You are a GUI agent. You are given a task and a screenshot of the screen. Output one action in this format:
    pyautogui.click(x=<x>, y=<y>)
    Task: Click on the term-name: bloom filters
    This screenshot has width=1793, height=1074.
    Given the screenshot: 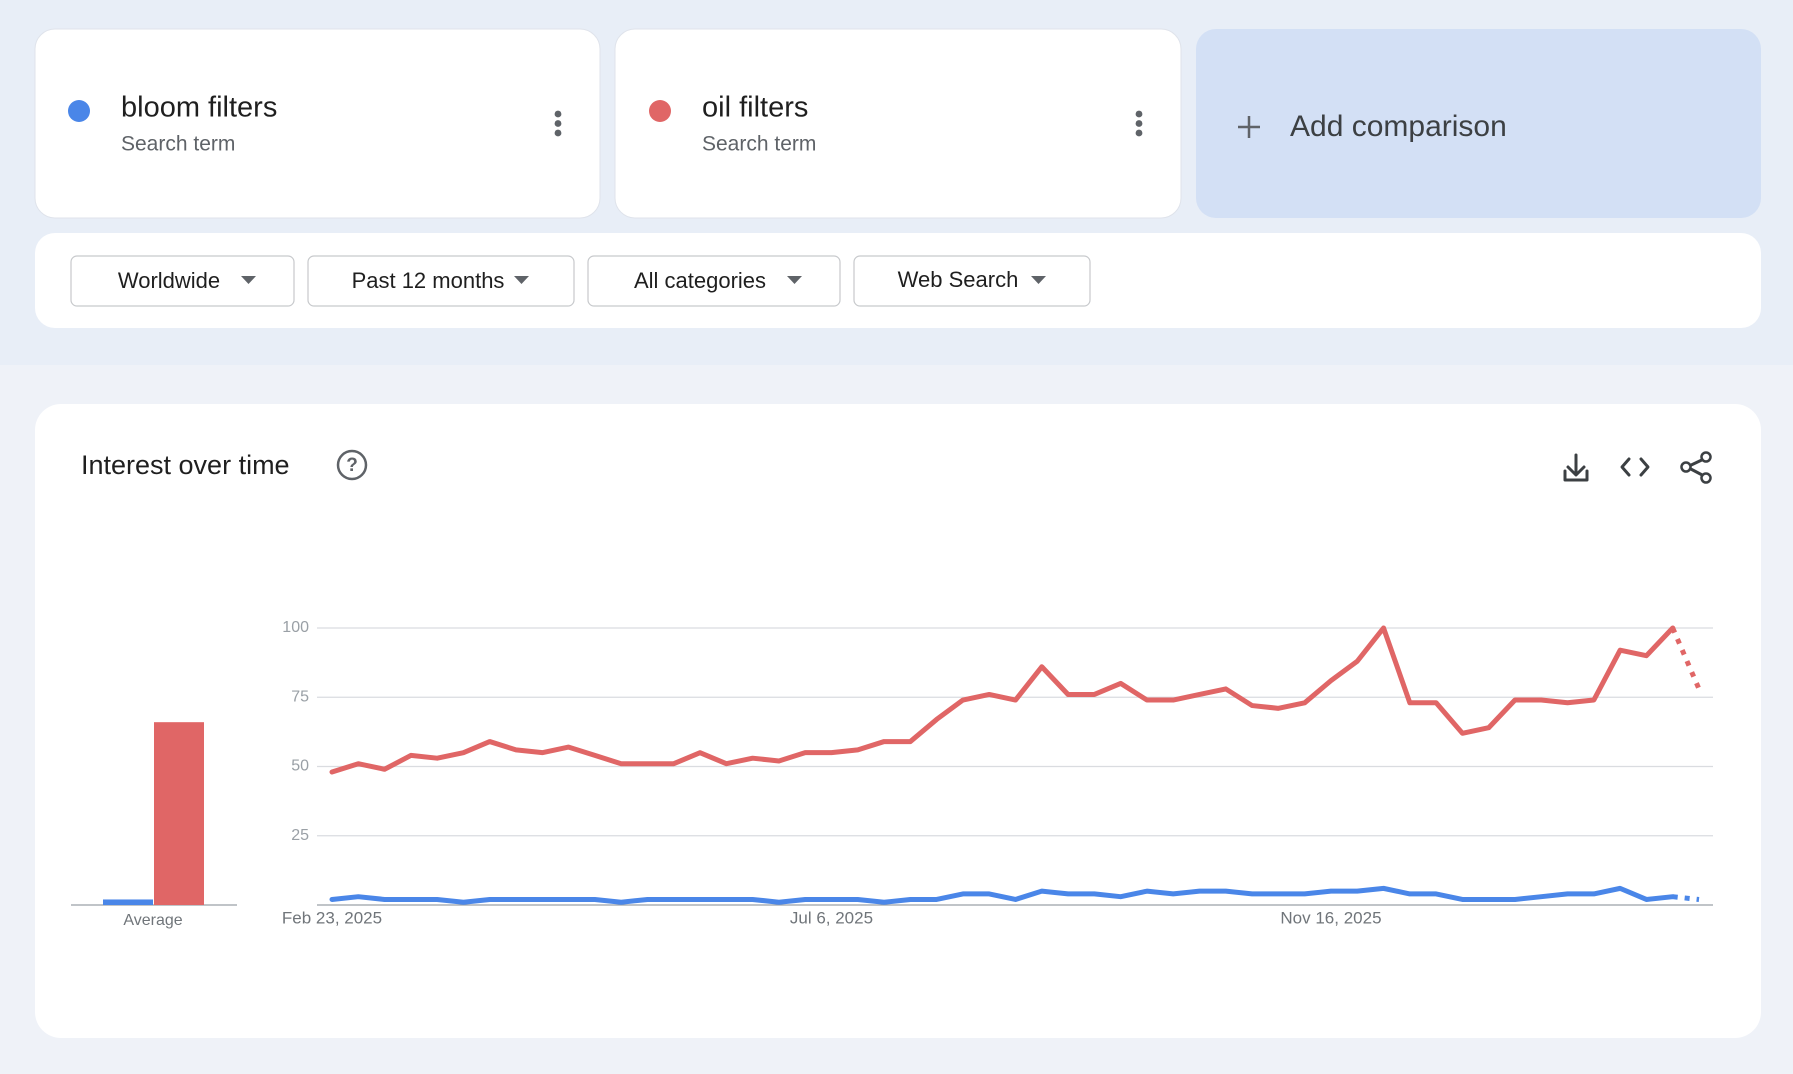 What is the action you would take?
    pyautogui.click(x=199, y=108)
    